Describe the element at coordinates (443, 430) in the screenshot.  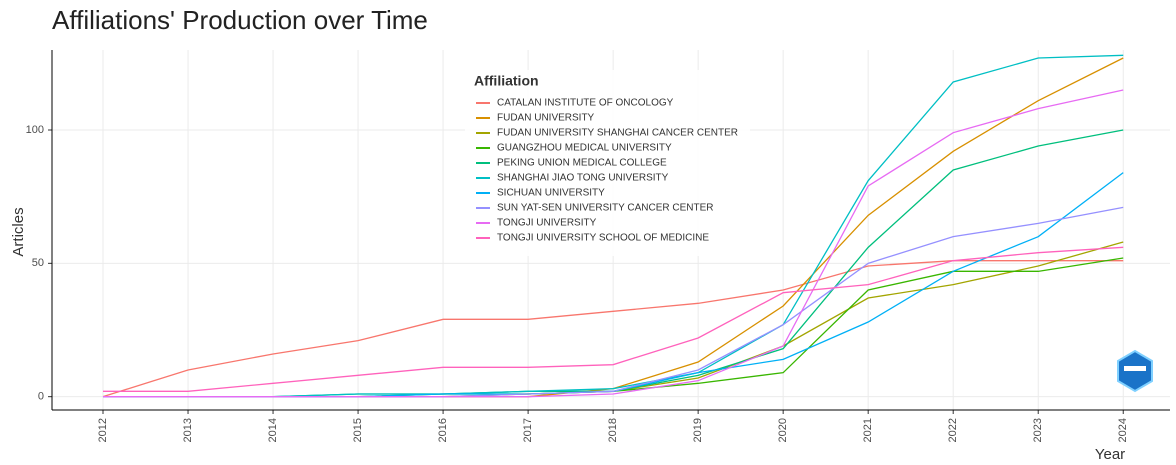
I see `x-tick-label: 2016` at that location.